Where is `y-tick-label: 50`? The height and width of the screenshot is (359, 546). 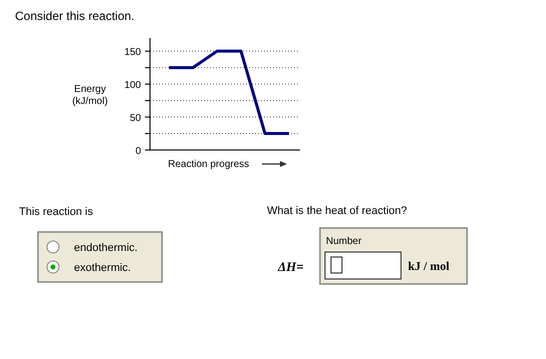 y-tick-label: 50 is located at coordinates (136, 118).